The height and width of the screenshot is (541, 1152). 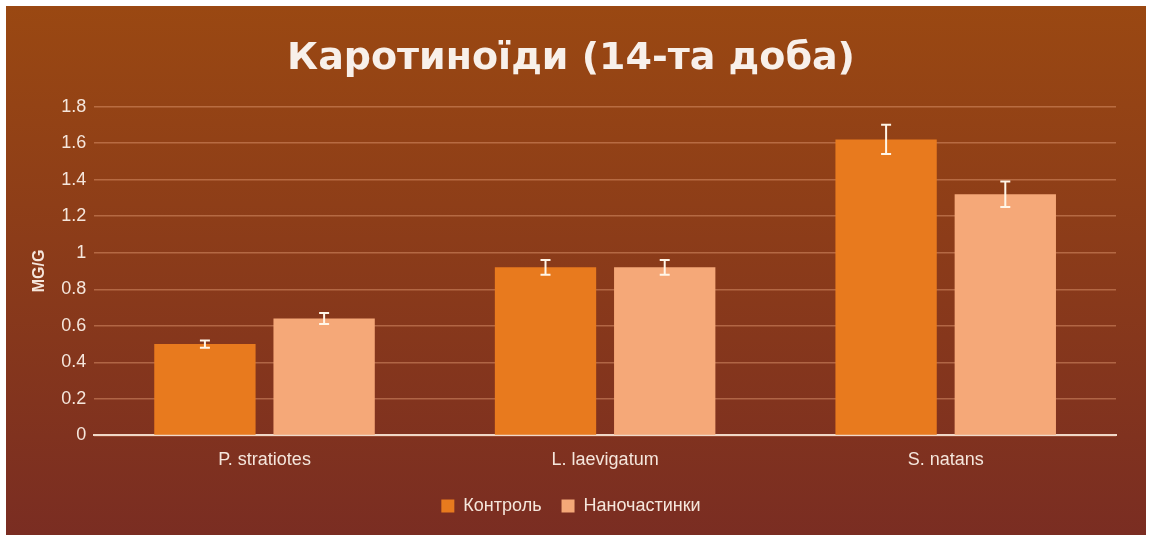 What do you see at coordinates (81, 434) in the screenshot?
I see `y-tick-label: 0` at bounding box center [81, 434].